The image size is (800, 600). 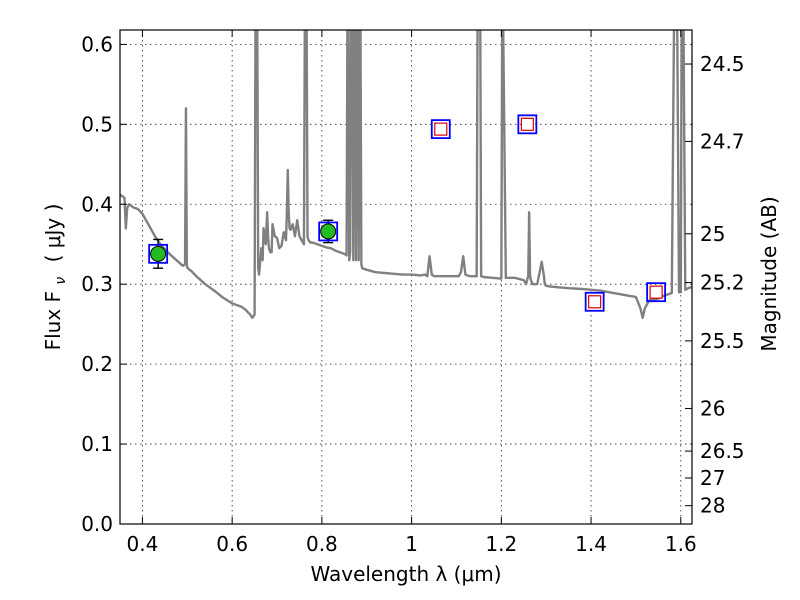 What do you see at coordinates (722, 451) in the screenshot?
I see `y2-tick-label: 26.5` at bounding box center [722, 451].